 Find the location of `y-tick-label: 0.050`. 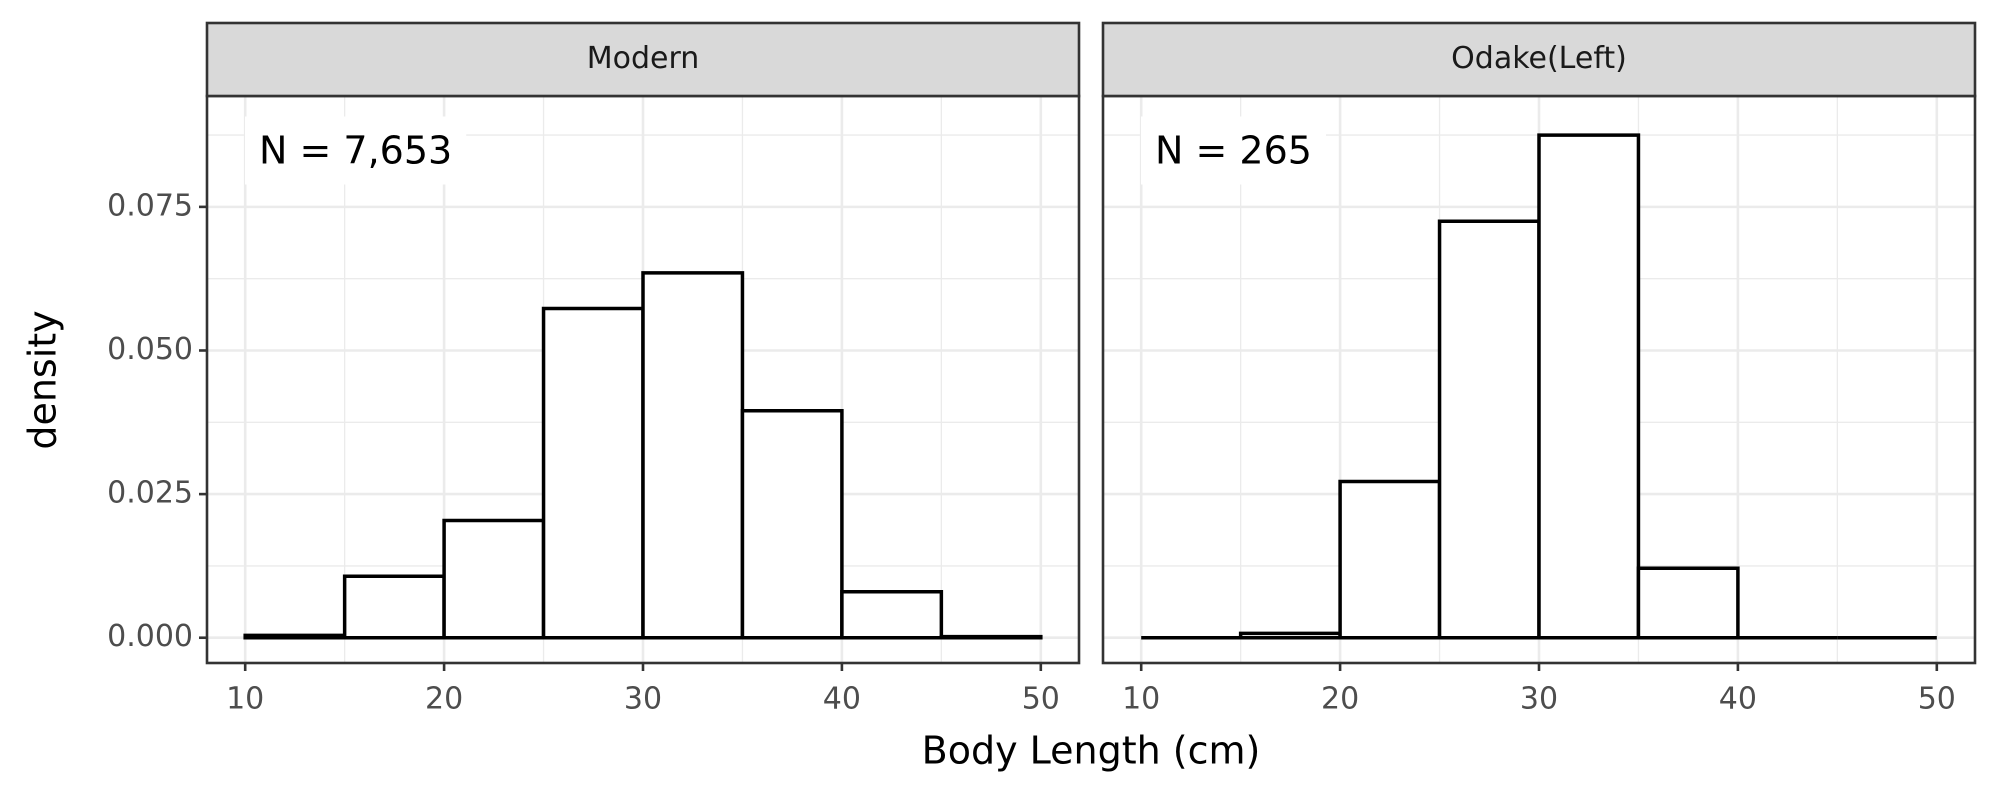

y-tick-label: 0.050 is located at coordinates (150, 349).